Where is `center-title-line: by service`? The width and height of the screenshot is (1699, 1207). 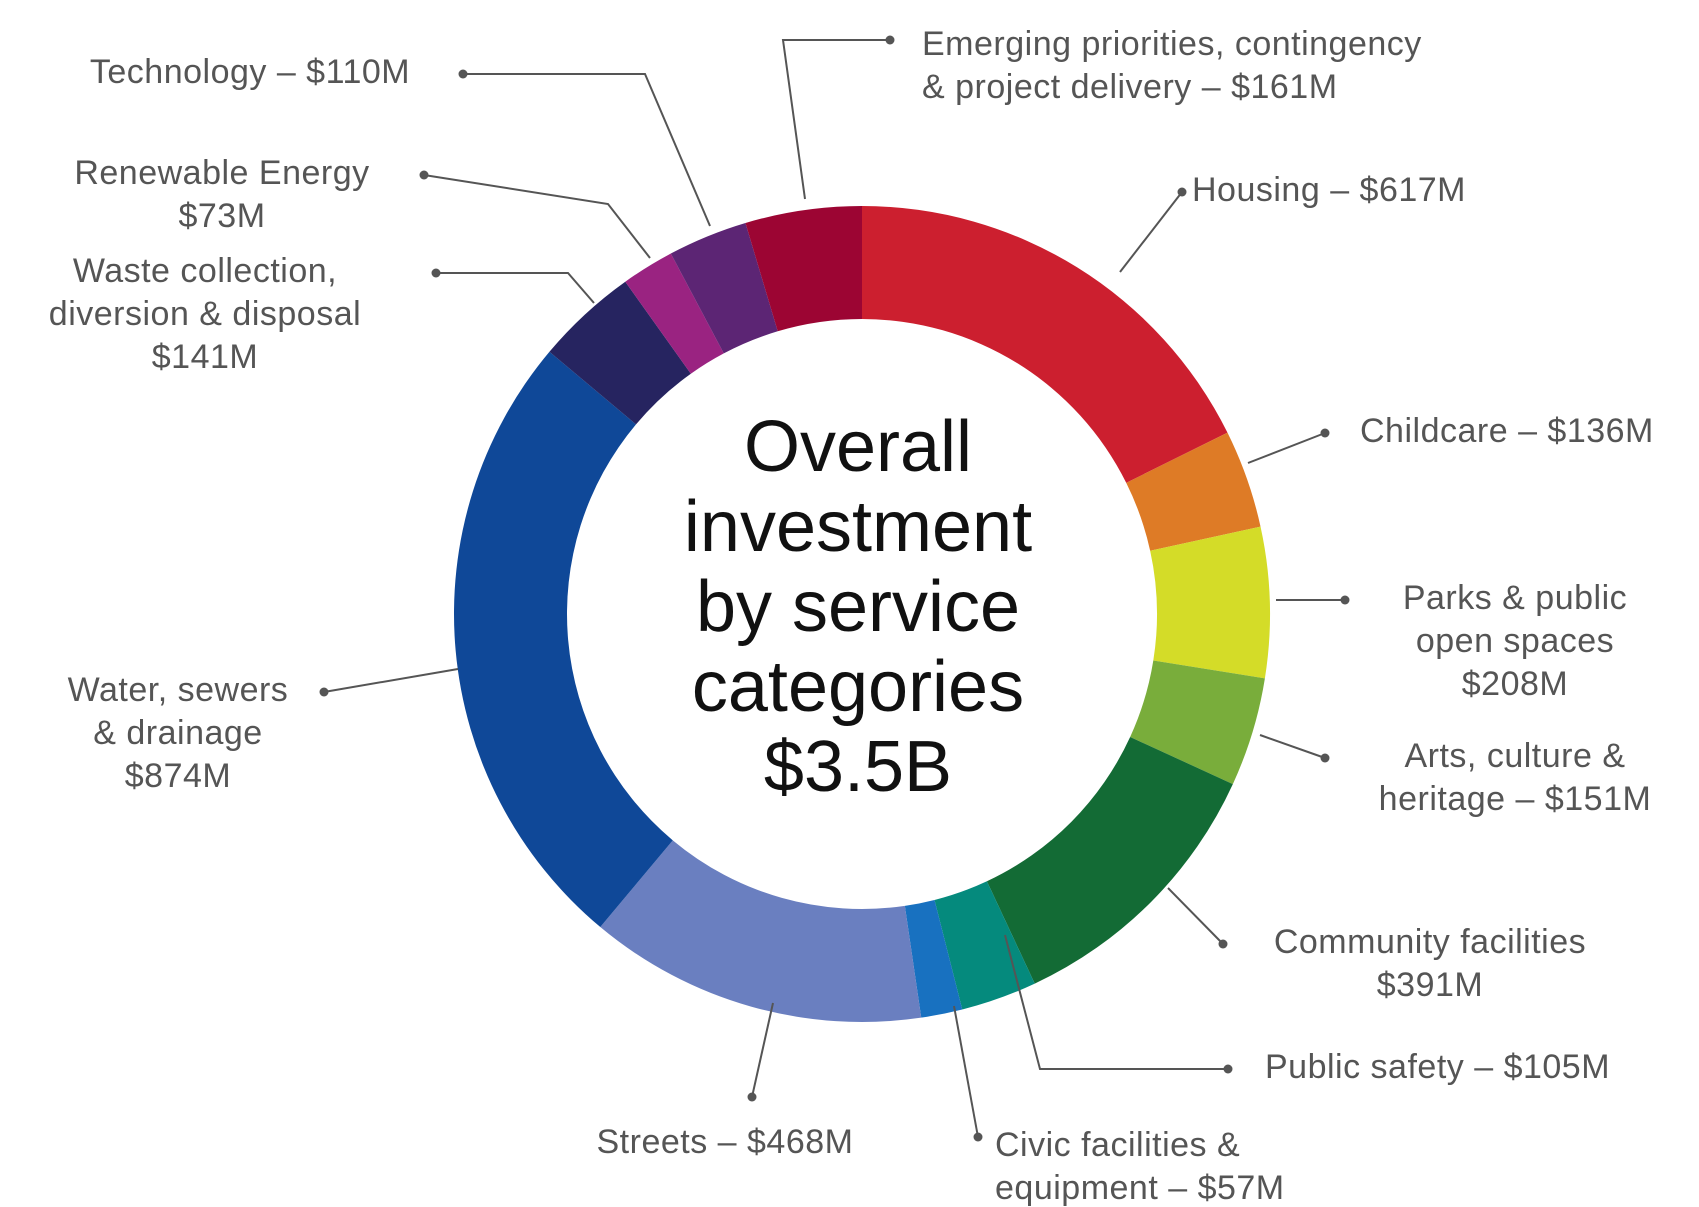
center-title-line: by service is located at coordinates (858, 607).